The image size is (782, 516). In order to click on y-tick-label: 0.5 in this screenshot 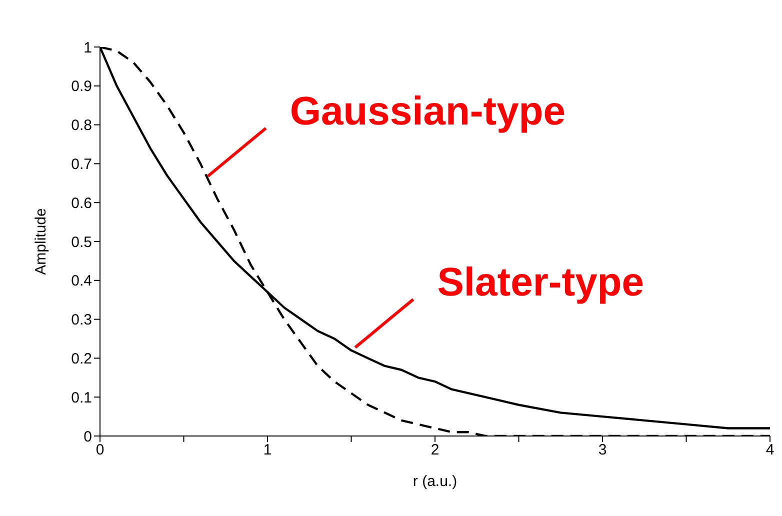, I will do `click(81, 242)`.